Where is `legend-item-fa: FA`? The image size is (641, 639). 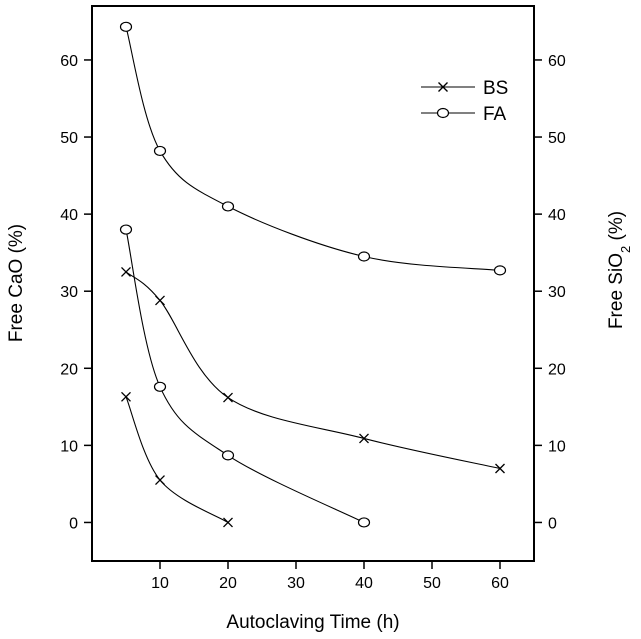 legend-item-fa: FA is located at coordinates (464, 114).